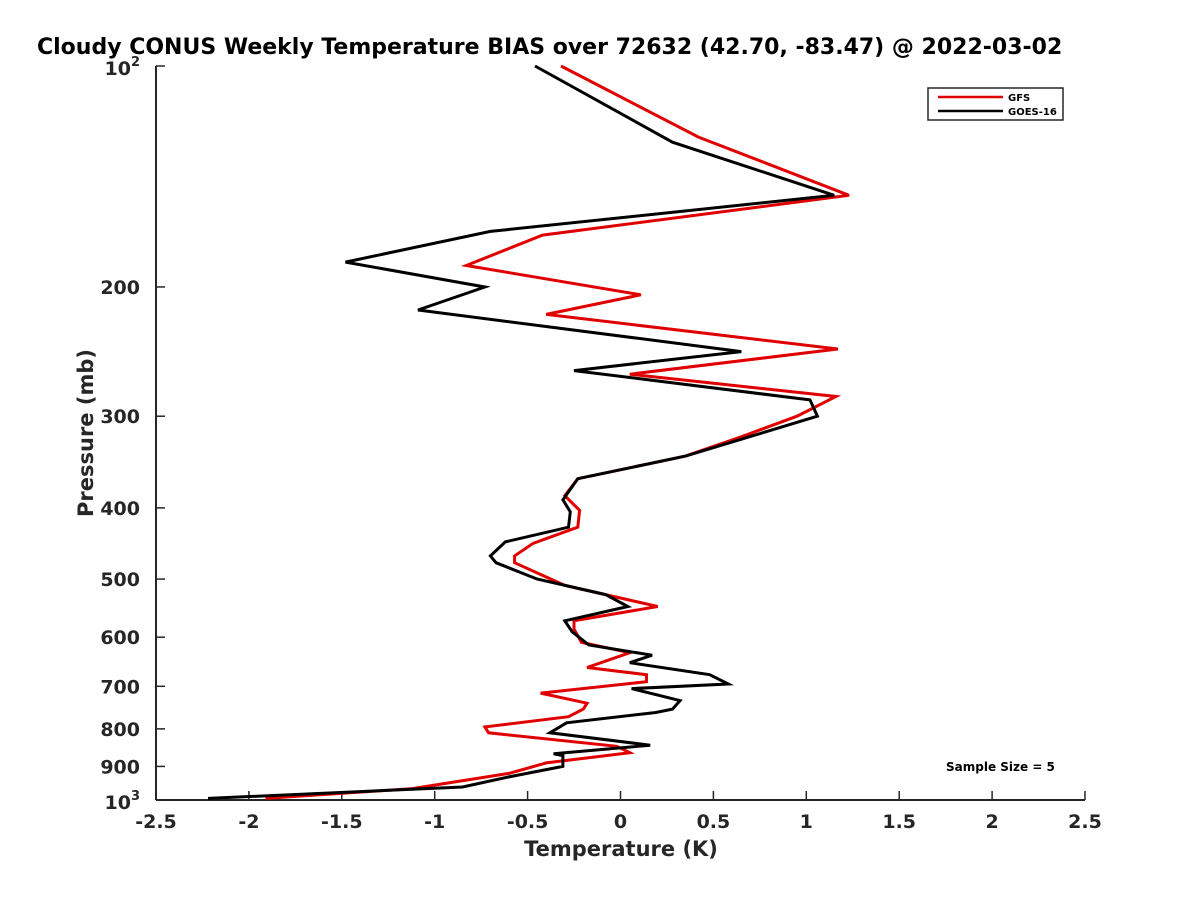 This screenshot has width=1200, height=900. What do you see at coordinates (156, 822) in the screenshot?
I see `x-tick-label: -2.5` at bounding box center [156, 822].